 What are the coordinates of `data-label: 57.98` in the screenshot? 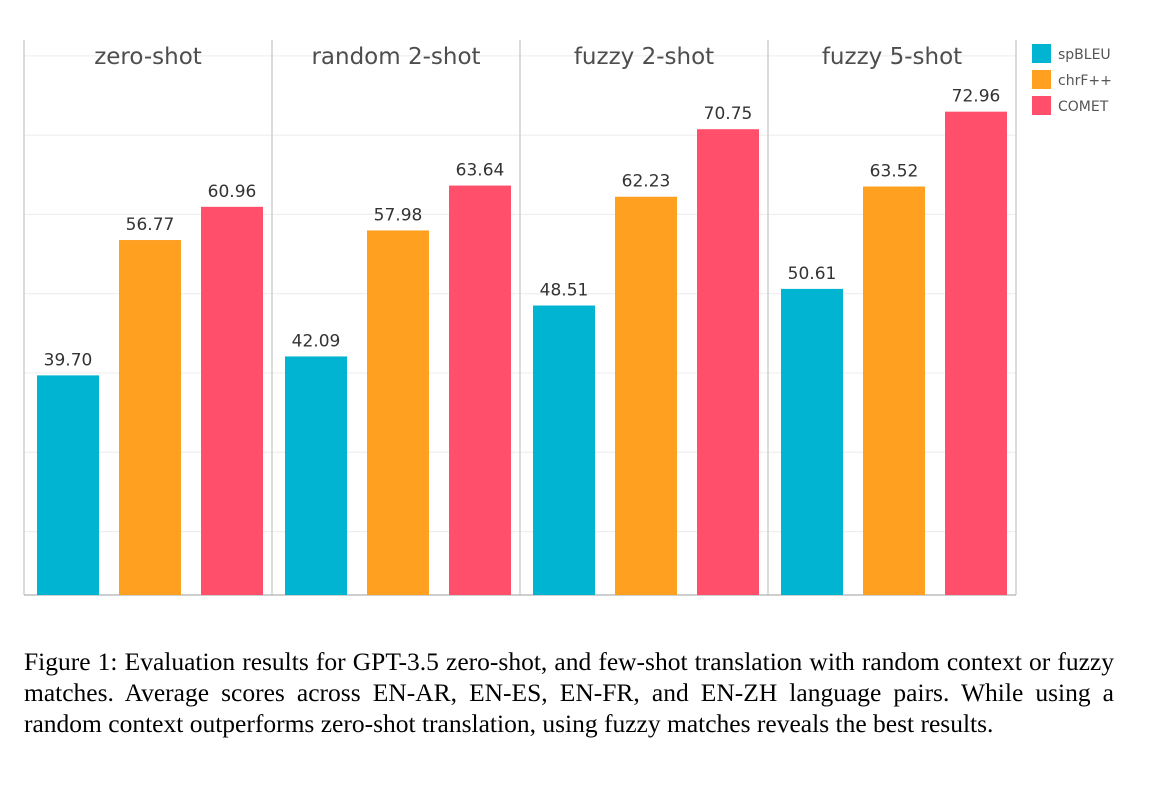 It's located at (398, 215).